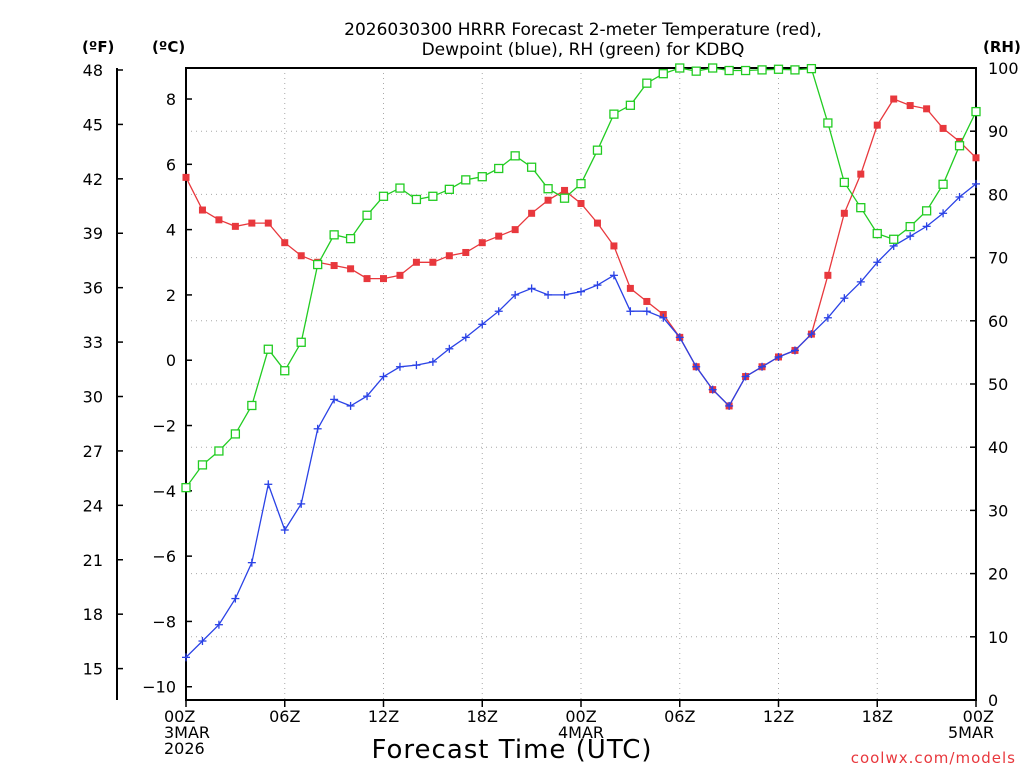  What do you see at coordinates (998, 258) in the screenshot?
I see `rh-tick-label: 70` at bounding box center [998, 258].